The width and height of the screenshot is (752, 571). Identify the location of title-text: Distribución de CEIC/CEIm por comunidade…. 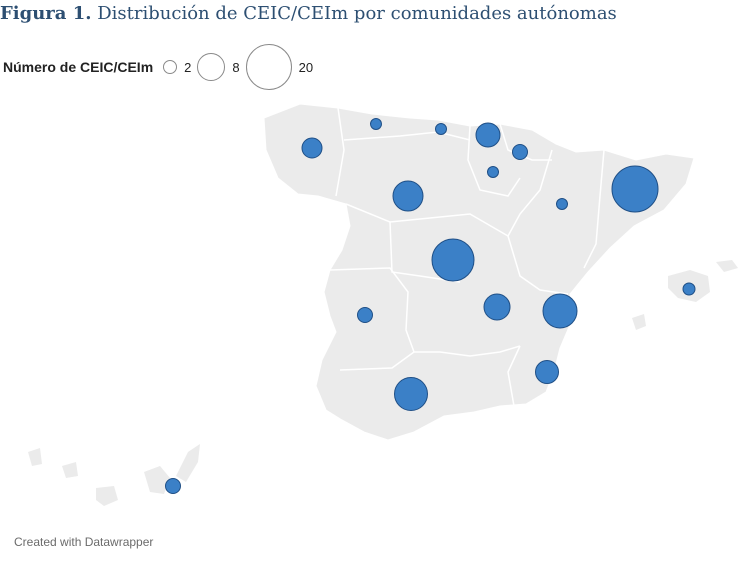
(357, 13).